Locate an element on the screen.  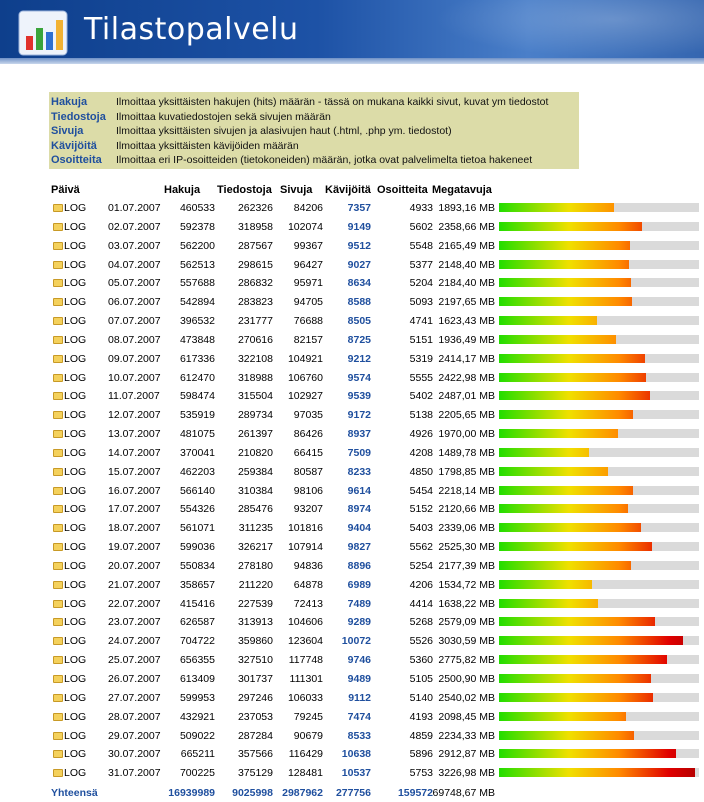
date-cell: 19.07.2007 is located at coordinates (134, 547).